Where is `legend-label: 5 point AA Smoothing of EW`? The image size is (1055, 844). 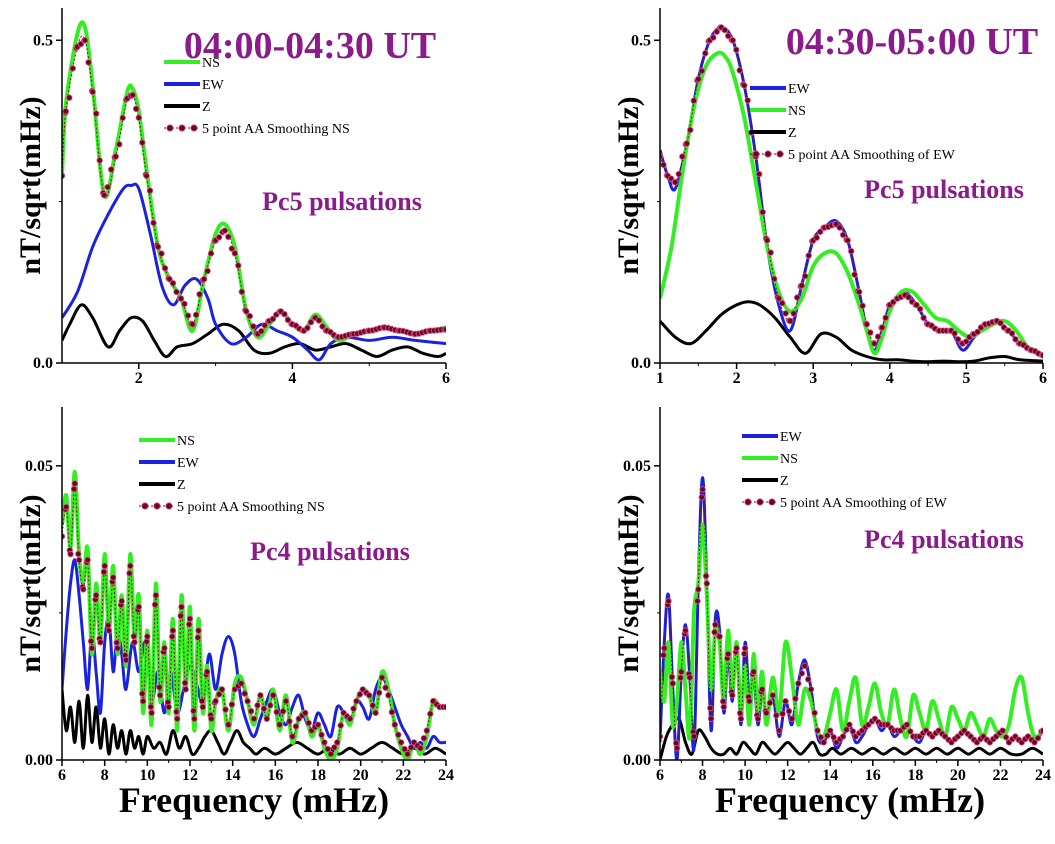 legend-label: 5 point AA Smoothing of EW is located at coordinates (872, 155).